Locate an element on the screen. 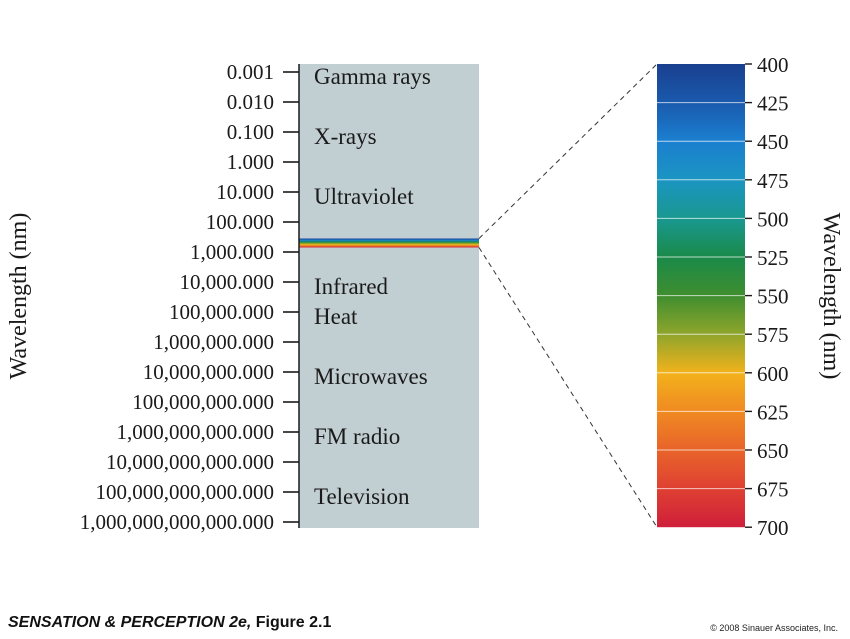 Image resolution: width=850 pixels, height=639 pixels. right-axis-ticks: 400 425 450 475 500 525 550 575 600 625 650 675 700 is located at coordinates (767, 296).